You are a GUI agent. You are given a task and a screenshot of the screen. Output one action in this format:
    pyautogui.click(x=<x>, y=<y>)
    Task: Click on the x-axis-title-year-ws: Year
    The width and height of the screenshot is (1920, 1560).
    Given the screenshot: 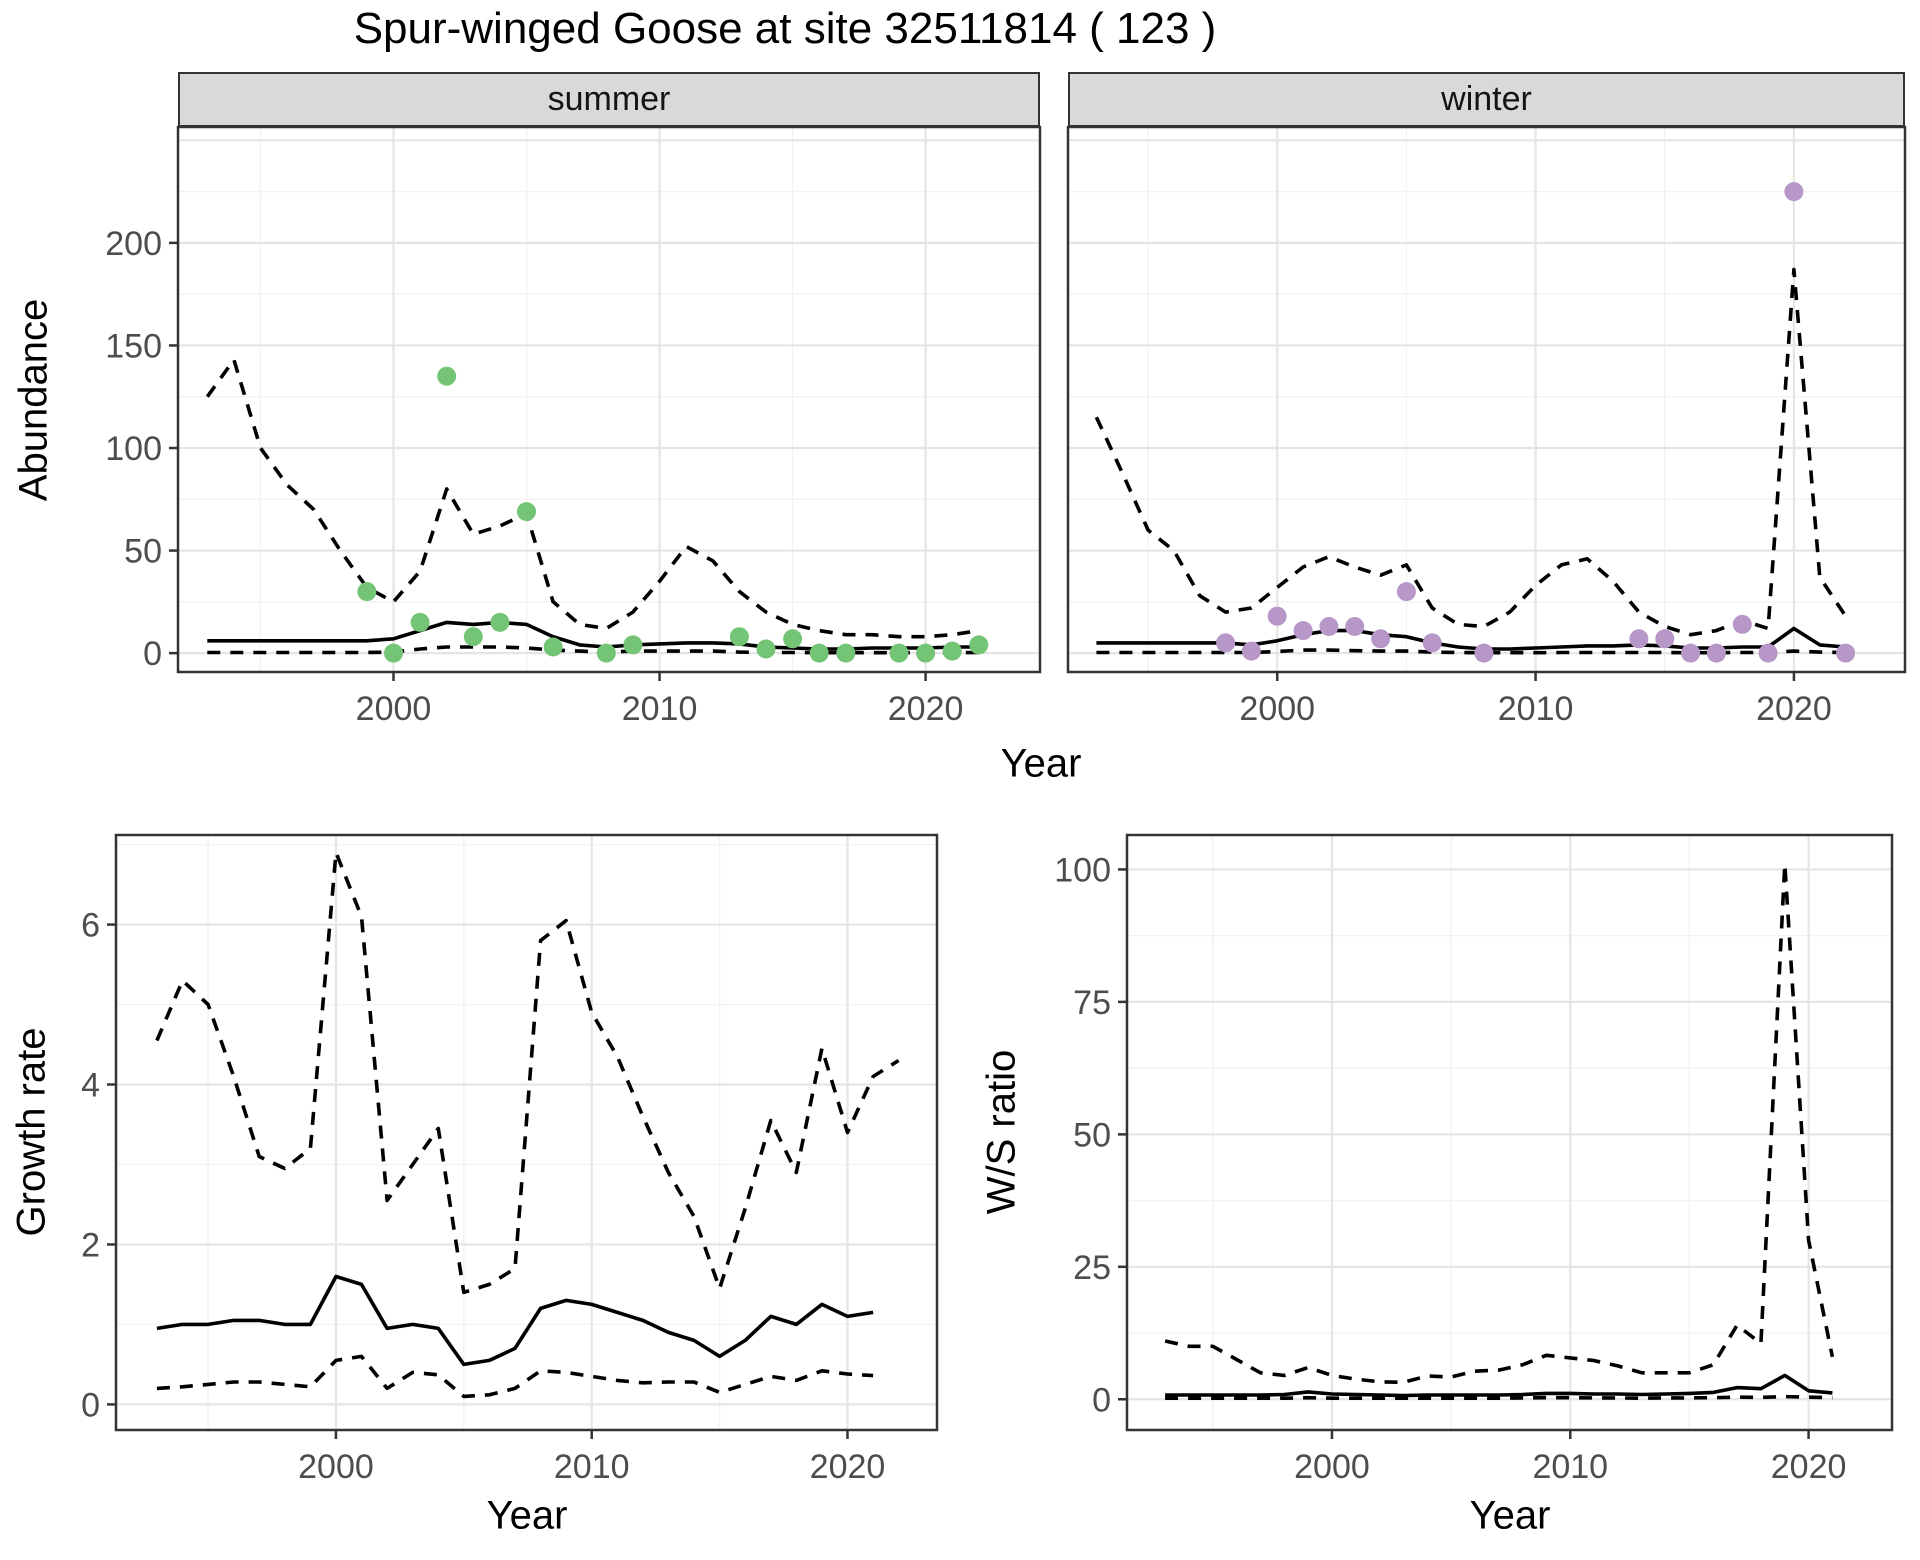 What is the action you would take?
    pyautogui.click(x=1510, y=1515)
    